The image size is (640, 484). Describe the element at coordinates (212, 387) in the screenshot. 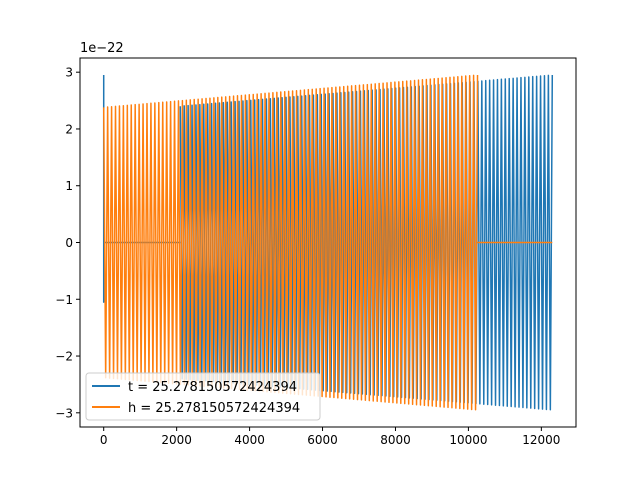

I see `legend-label-t: t = 25.278150572424394` at that location.